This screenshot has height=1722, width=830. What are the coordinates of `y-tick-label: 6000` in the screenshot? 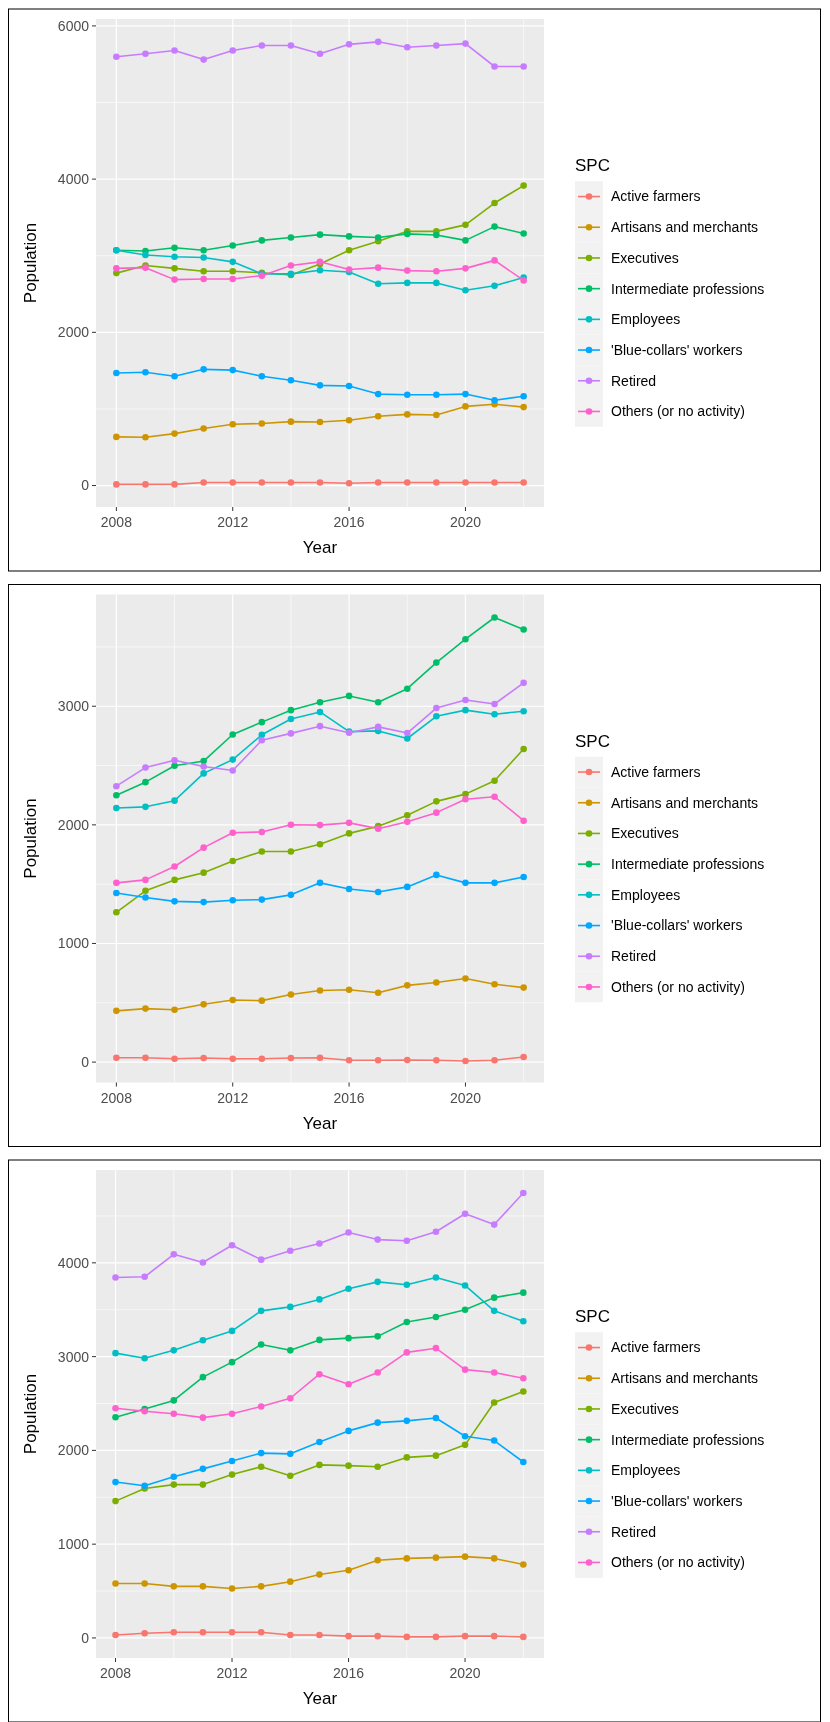 It's located at (73, 25).